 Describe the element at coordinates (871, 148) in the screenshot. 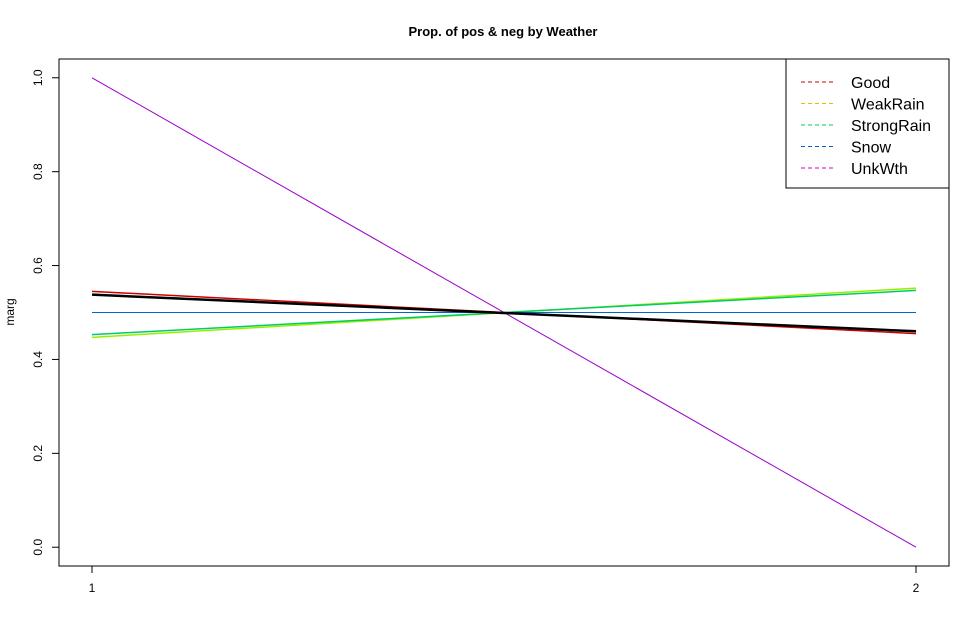

I see `legend-label: Snow` at that location.